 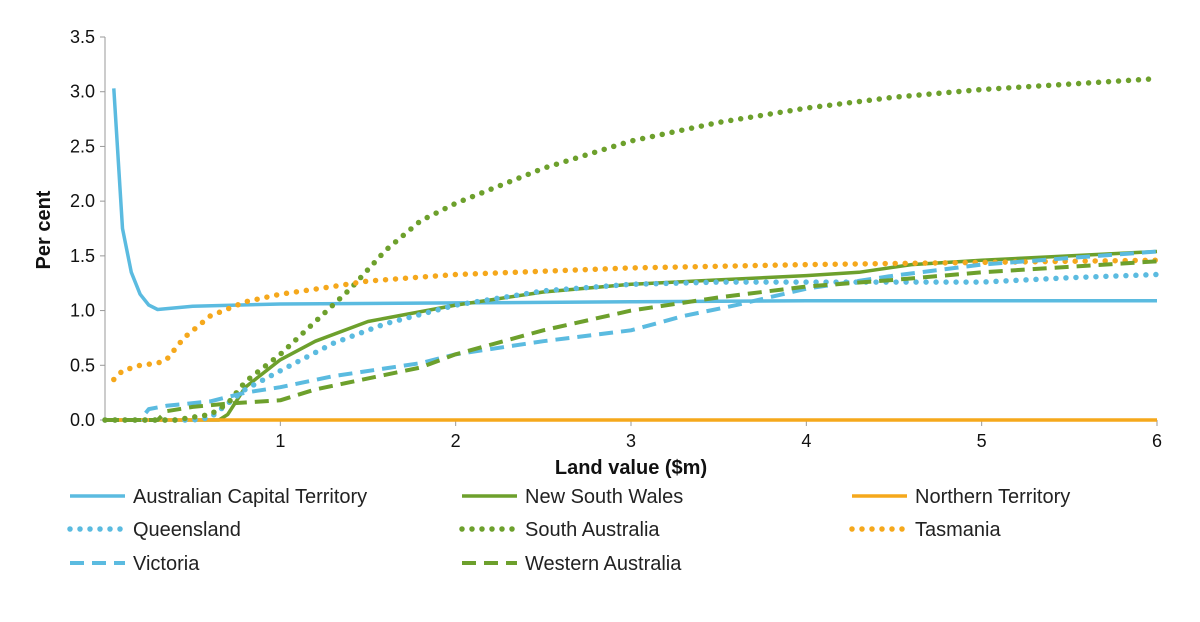 What do you see at coordinates (592, 530) in the screenshot?
I see `legend-label: South Australia` at bounding box center [592, 530].